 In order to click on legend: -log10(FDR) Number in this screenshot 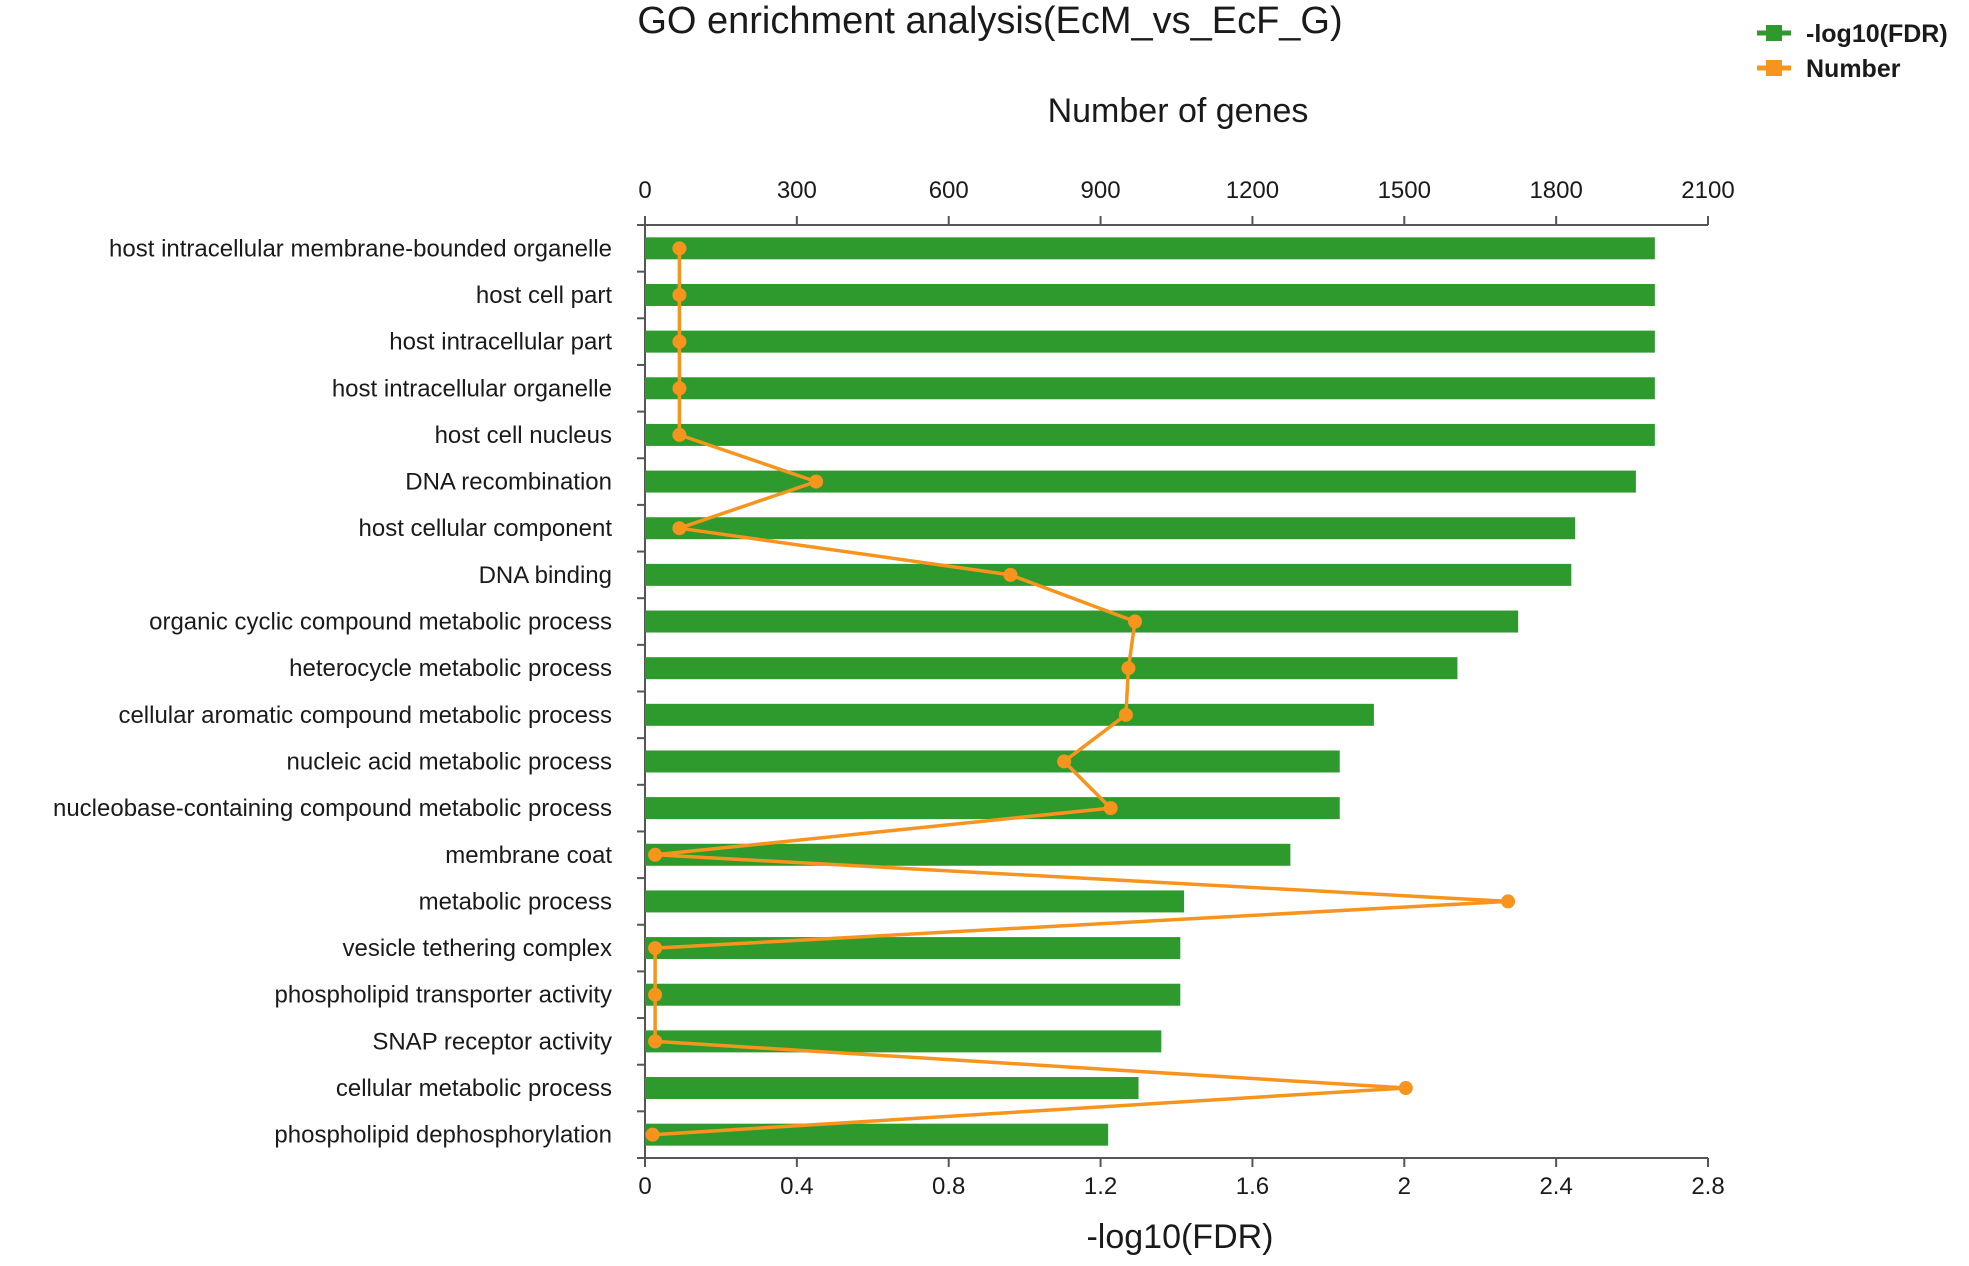, I will do `click(1852, 51)`.